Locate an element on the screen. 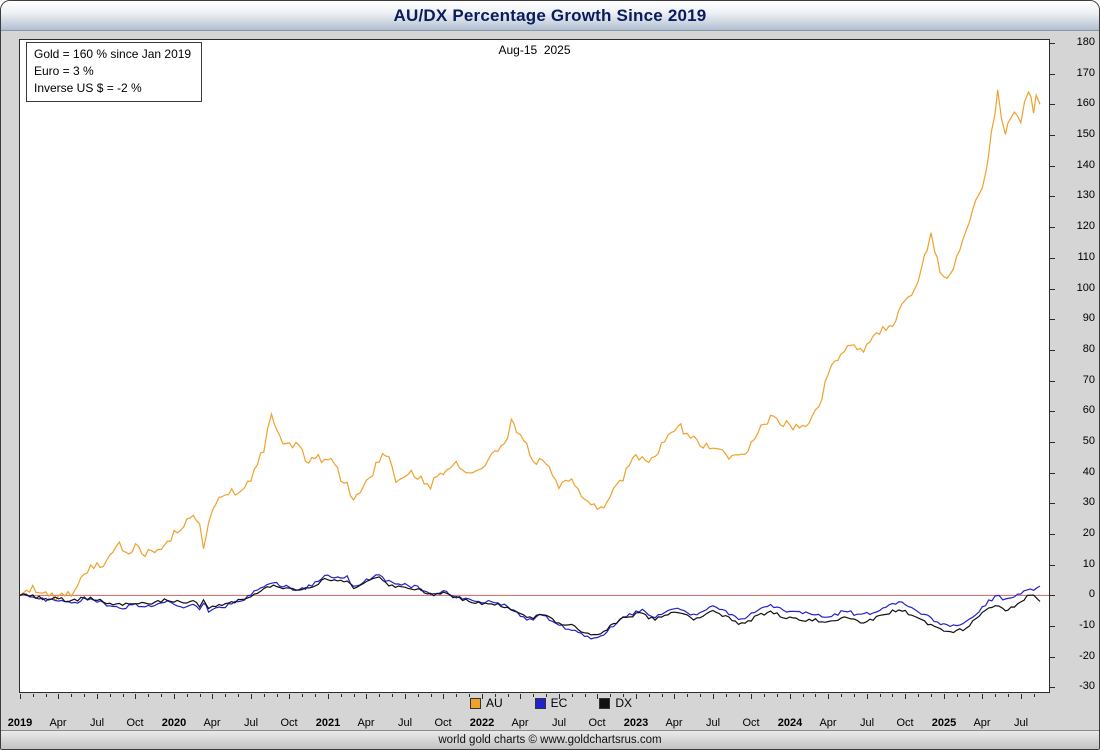 The width and height of the screenshot is (1100, 750). x-tick-label: 2024 is located at coordinates (790, 723).